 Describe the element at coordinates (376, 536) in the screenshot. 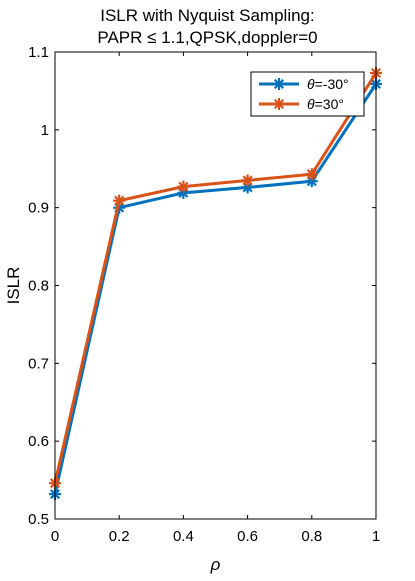

I see `x-tick-label: 1` at that location.